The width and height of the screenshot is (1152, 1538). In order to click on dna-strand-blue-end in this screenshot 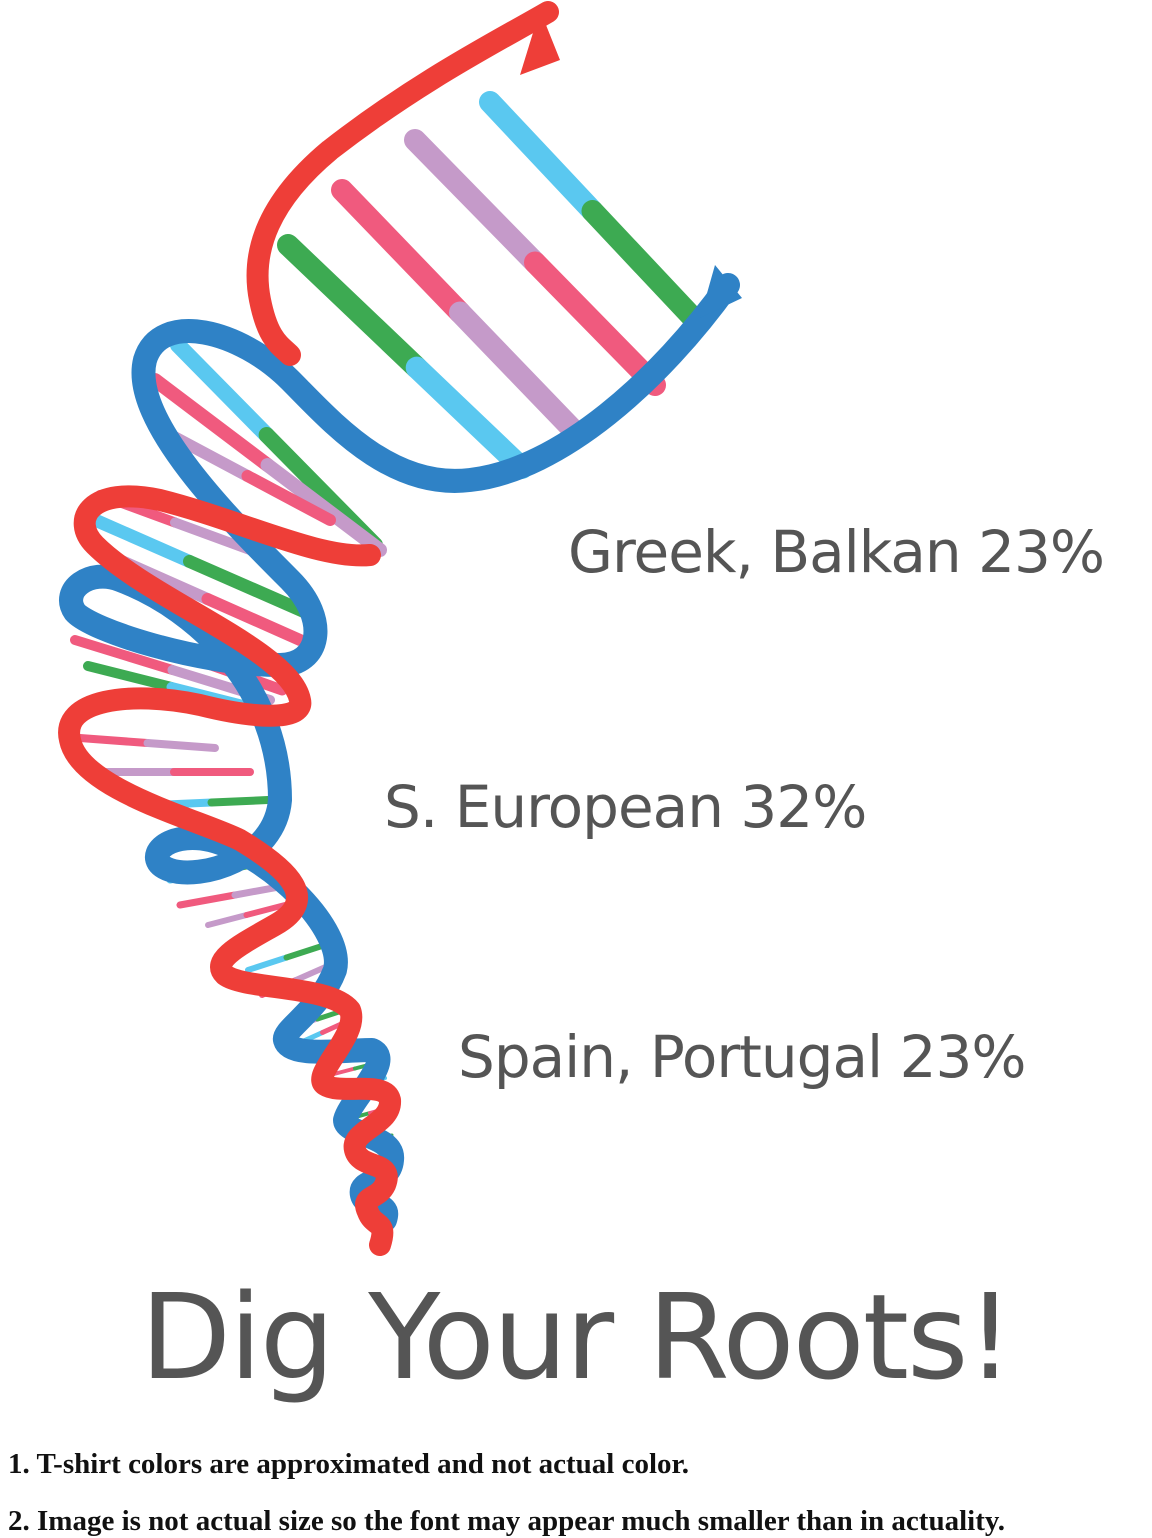, I will do `click(721, 291)`.